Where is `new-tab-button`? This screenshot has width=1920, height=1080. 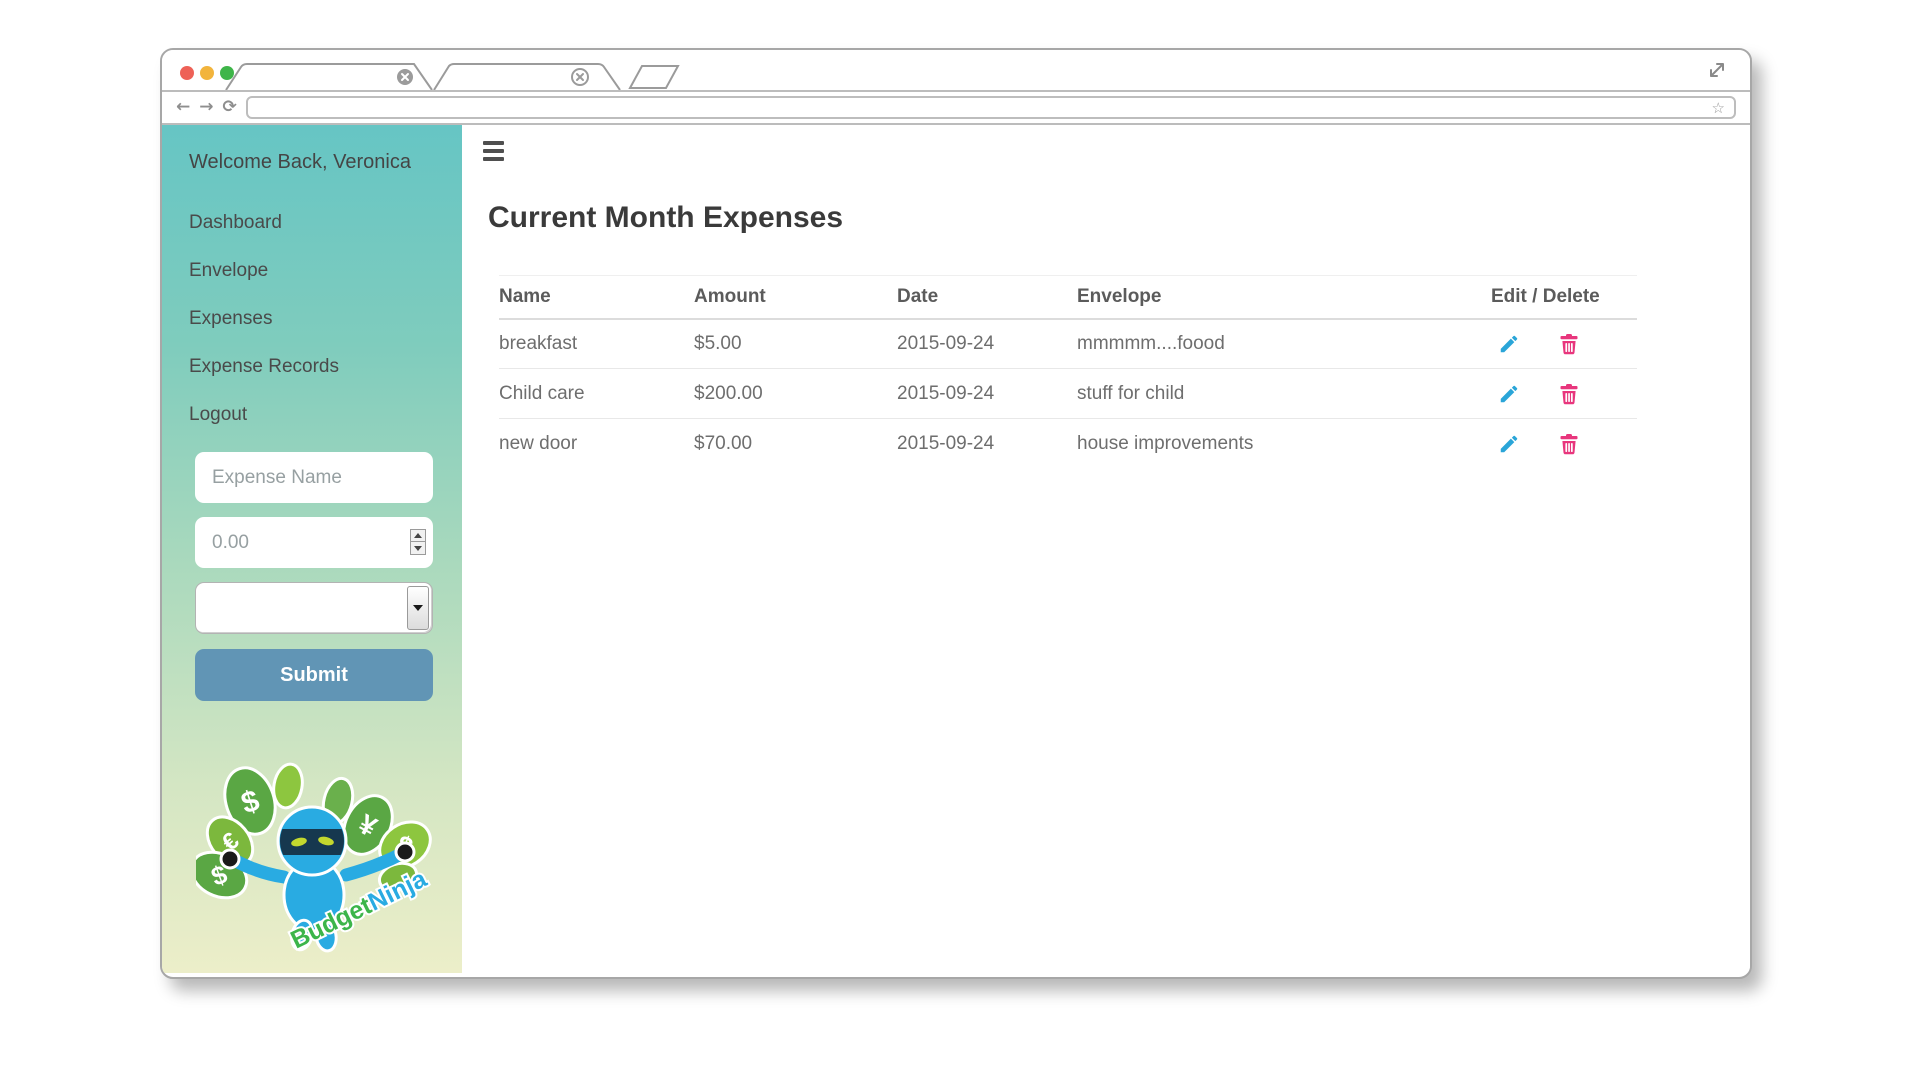 new-tab-button is located at coordinates (654, 77).